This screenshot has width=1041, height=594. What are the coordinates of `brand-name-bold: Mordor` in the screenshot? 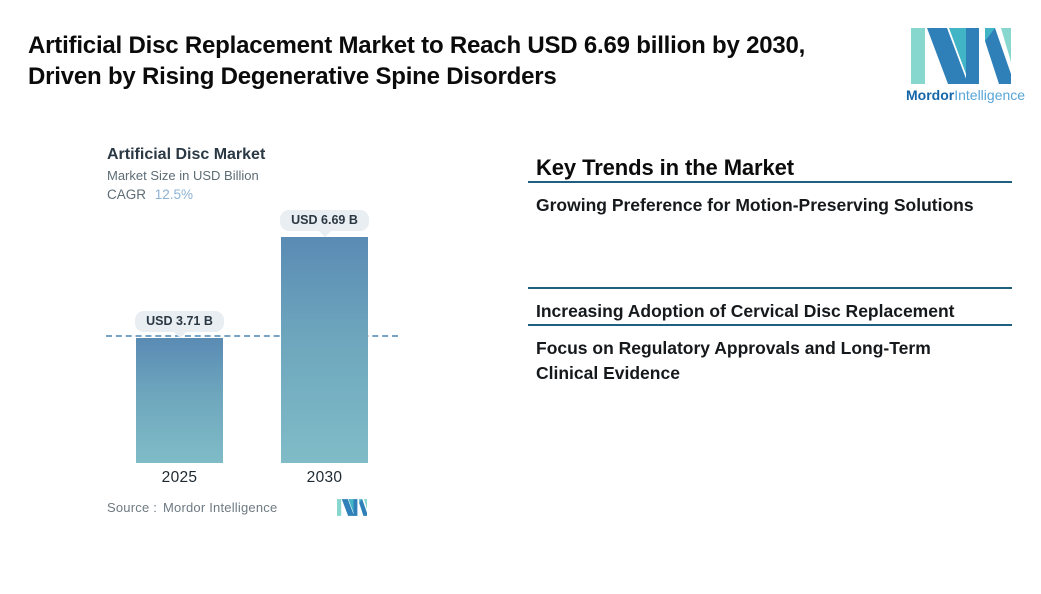 It's located at (930, 95).